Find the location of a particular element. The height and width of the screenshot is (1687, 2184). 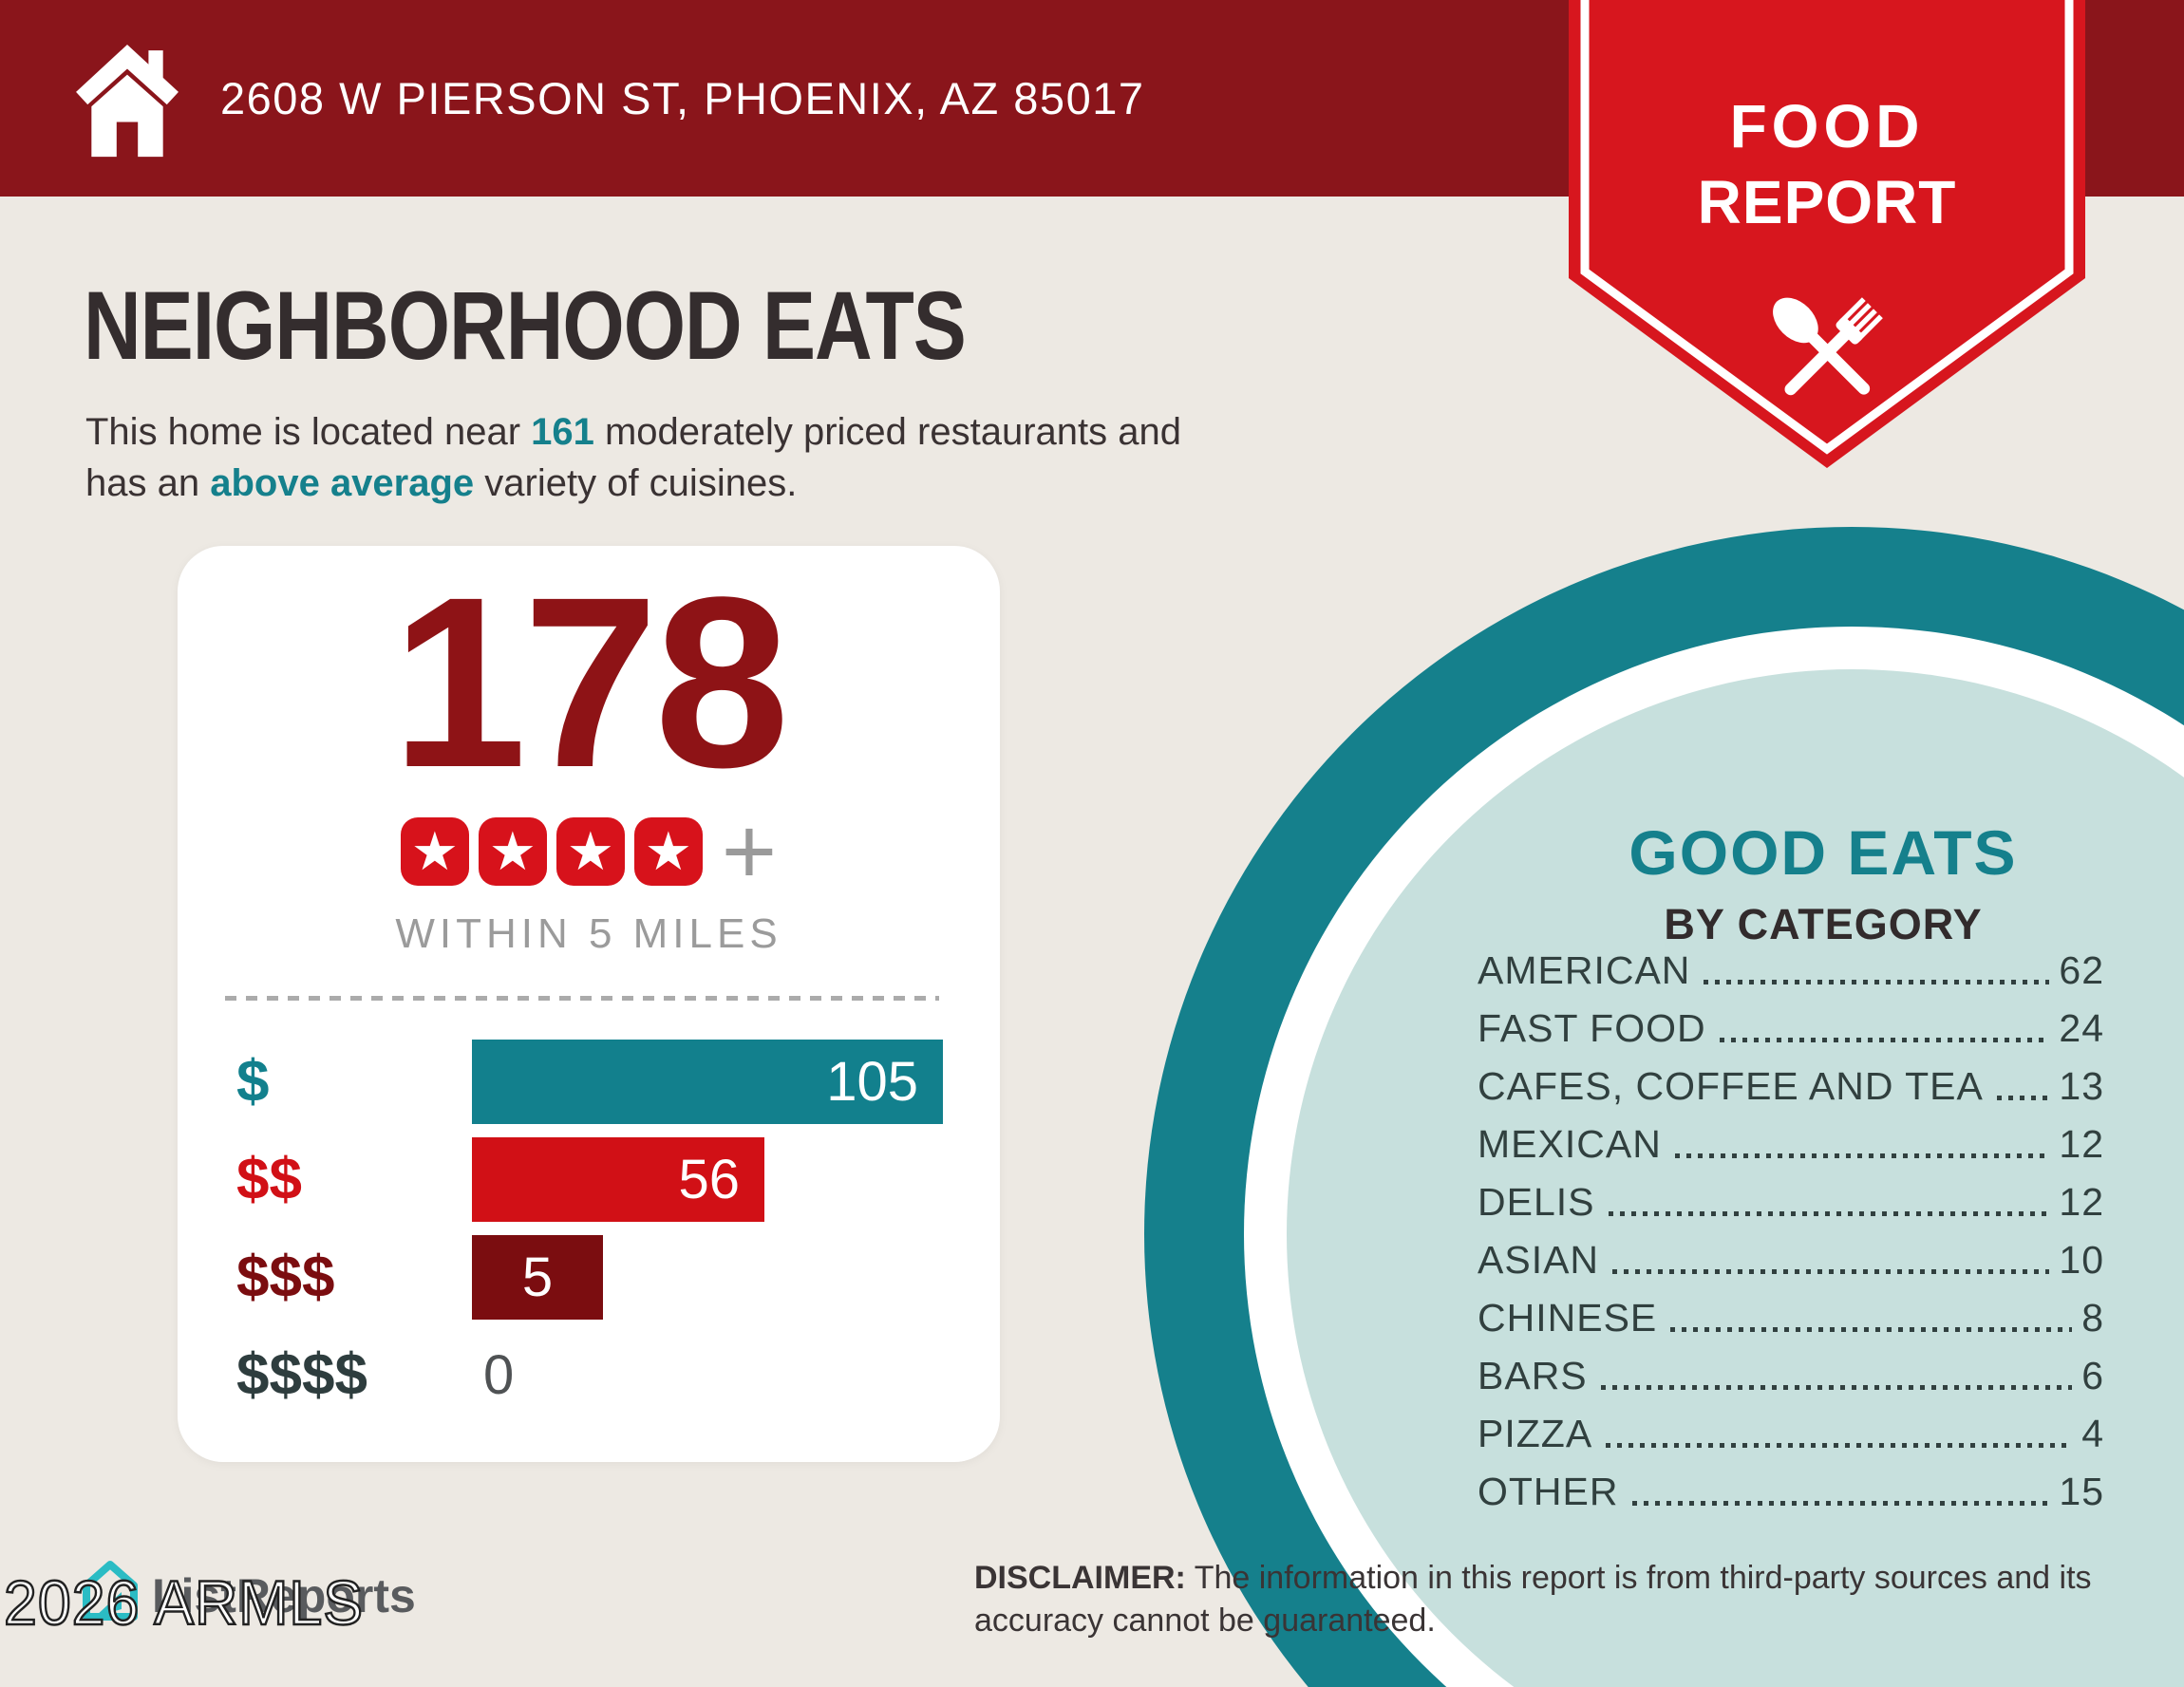

category-row: MEXICAN 12 is located at coordinates (1791, 1144).